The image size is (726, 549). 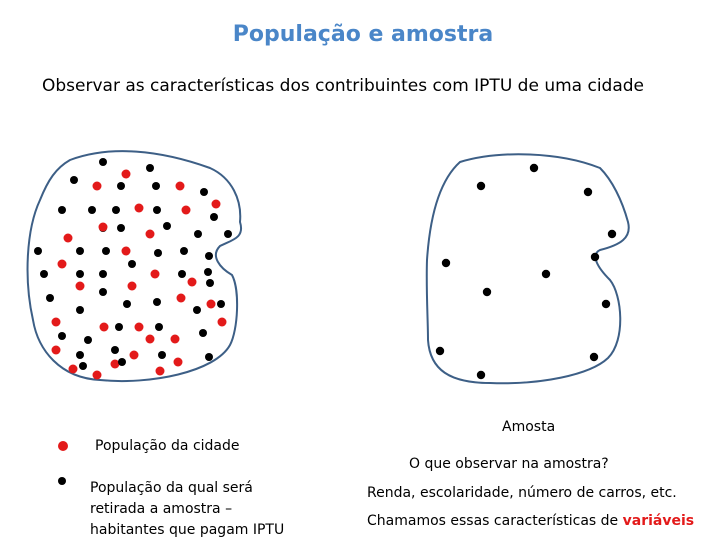 What do you see at coordinates (161, 509) in the screenshot?
I see `legend-black-line-2: retirada a amostra –` at bounding box center [161, 509].